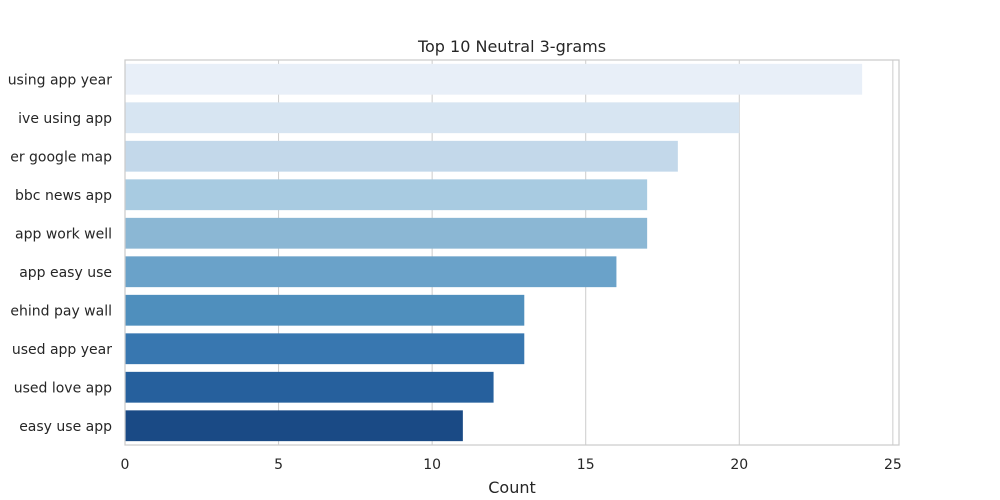  Describe the element at coordinates (63, 234) in the screenshot. I see `category-label: app work well` at that location.